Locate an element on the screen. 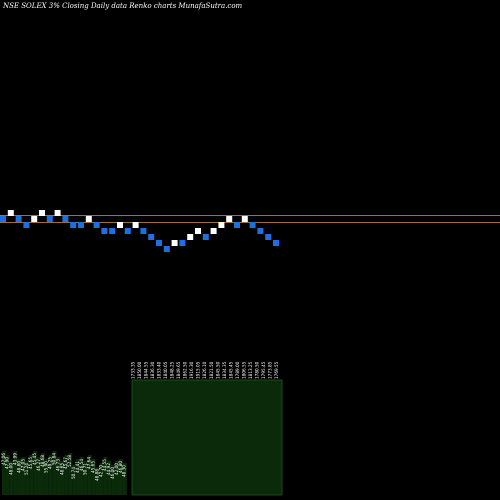 This screenshot has height=500, width=500. volume-label-17: 52.58 is located at coordinates (69, 461).